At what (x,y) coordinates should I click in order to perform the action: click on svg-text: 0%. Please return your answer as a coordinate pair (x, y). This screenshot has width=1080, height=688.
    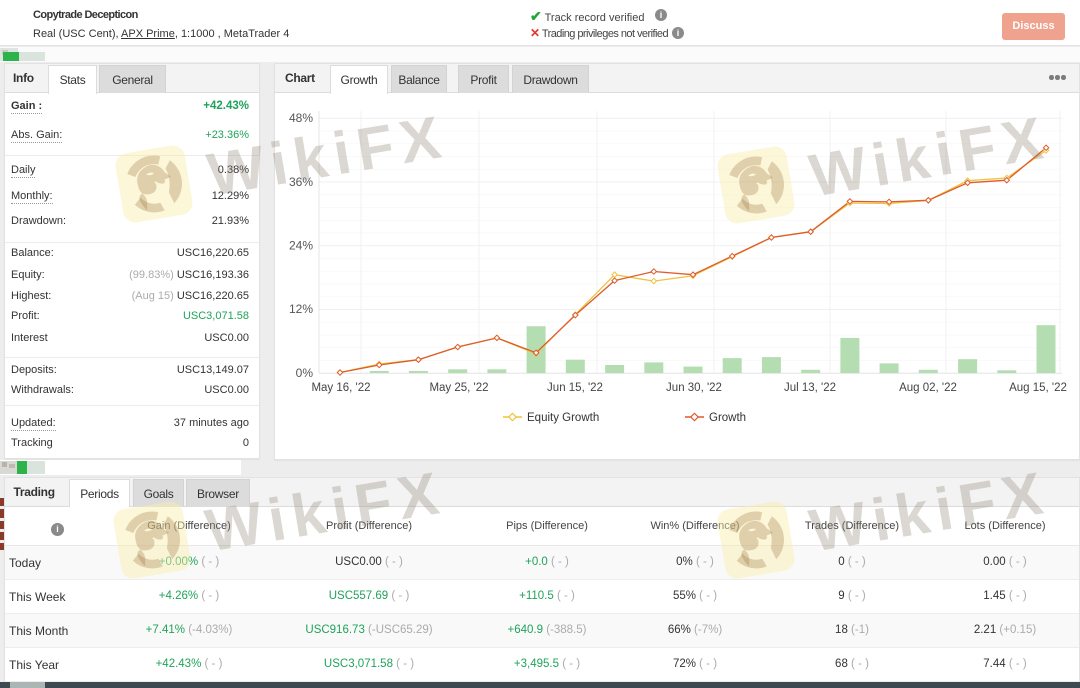
    Looking at the image, I should click on (305, 373).